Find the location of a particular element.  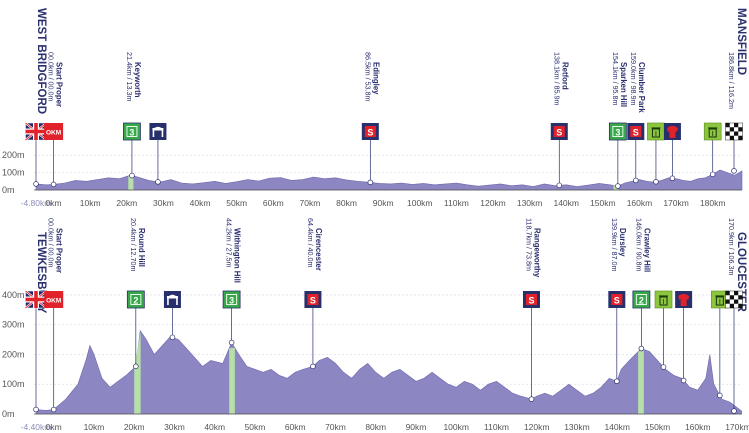

waypoint-distance-label: 21.4km / 13.3m is located at coordinates (129, 77).